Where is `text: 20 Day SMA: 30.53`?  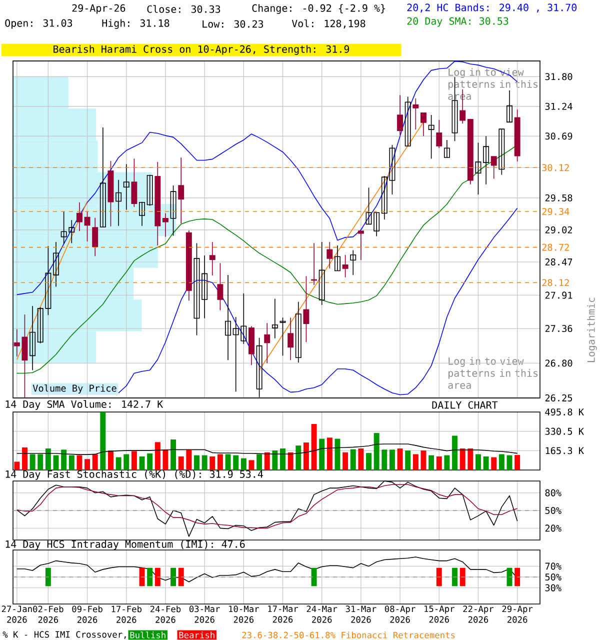 text: 20 Day SMA: 30.53 is located at coordinates (457, 22).